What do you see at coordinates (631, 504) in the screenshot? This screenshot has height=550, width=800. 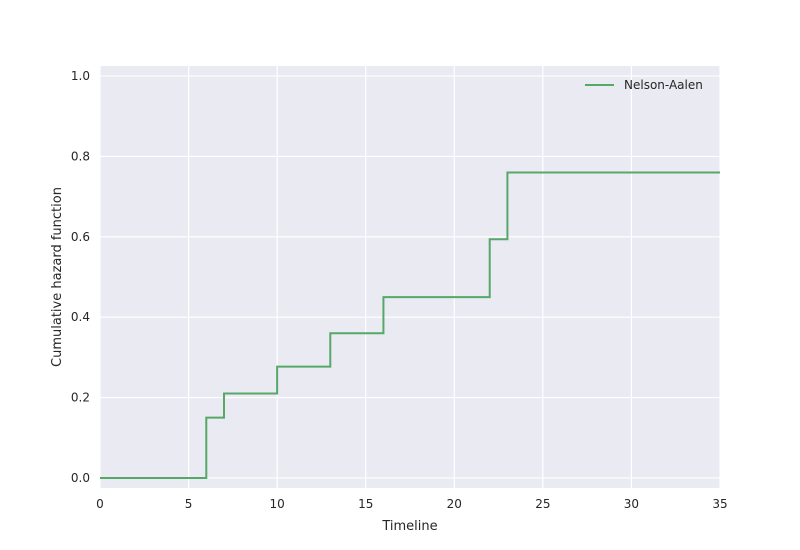 I see `x-tick-label: 30` at bounding box center [631, 504].